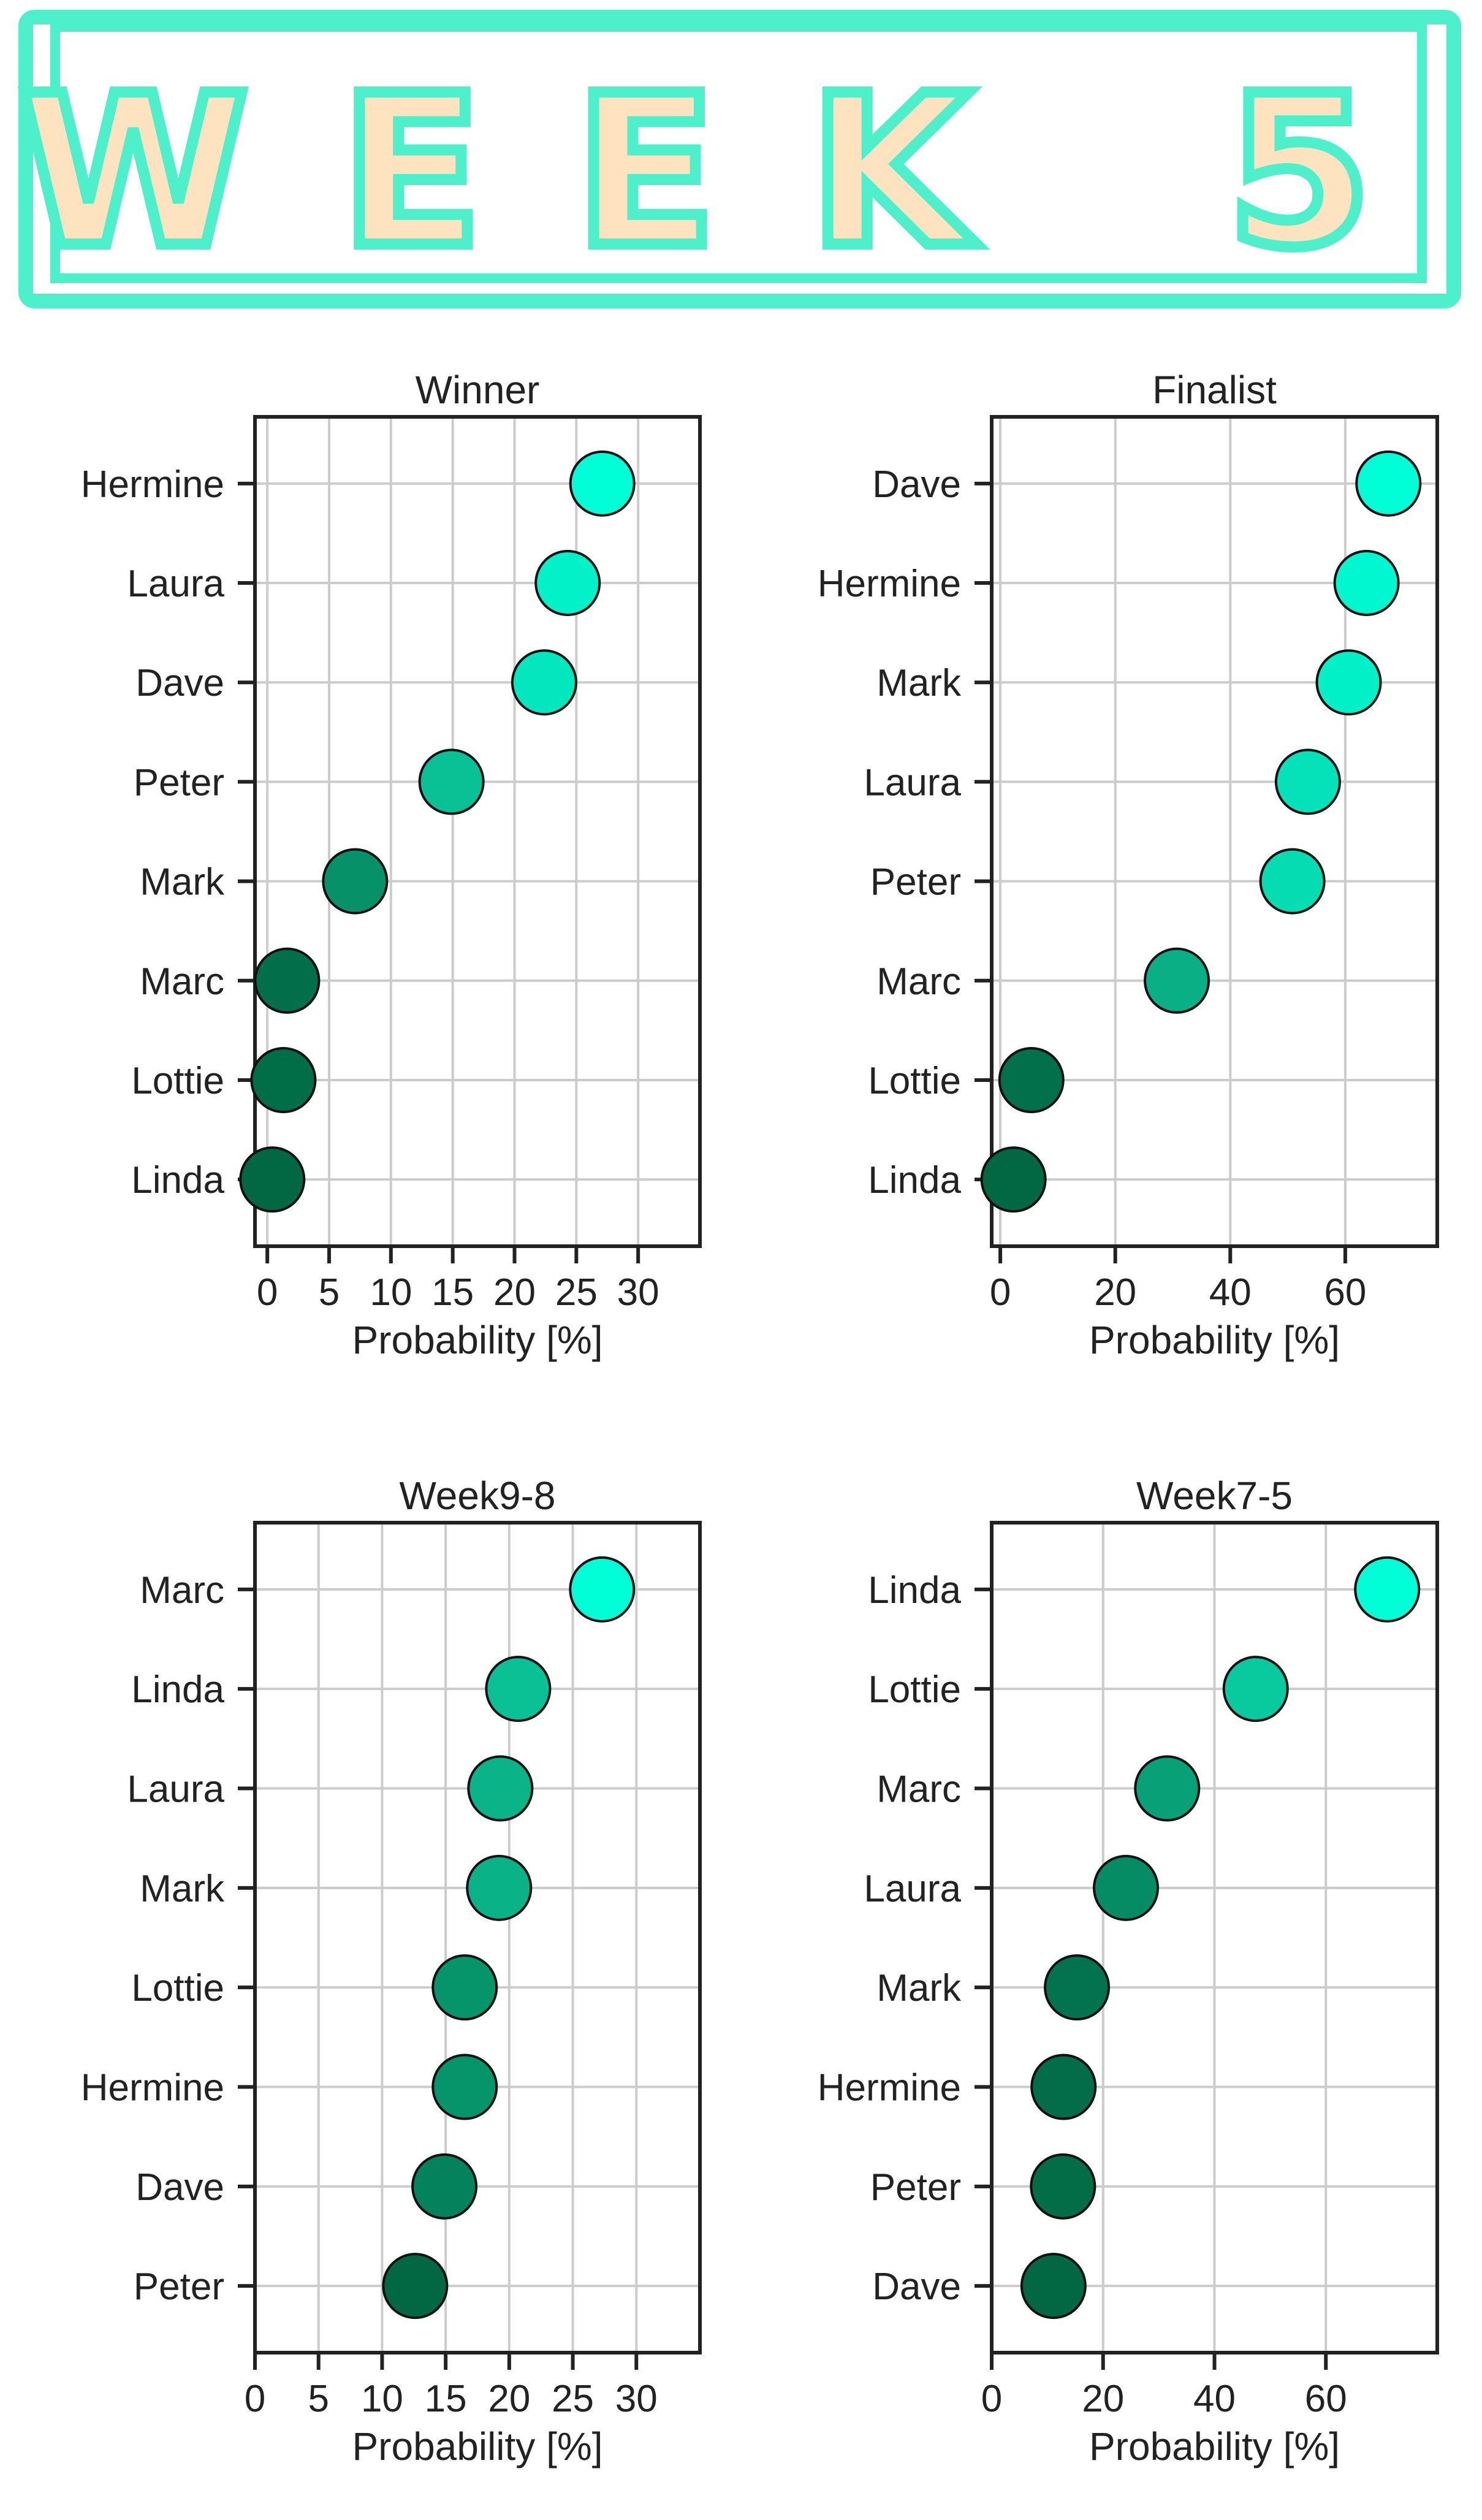  Describe the element at coordinates (1214, 1496) in the screenshot. I see `chart-title: Week7-5` at that location.